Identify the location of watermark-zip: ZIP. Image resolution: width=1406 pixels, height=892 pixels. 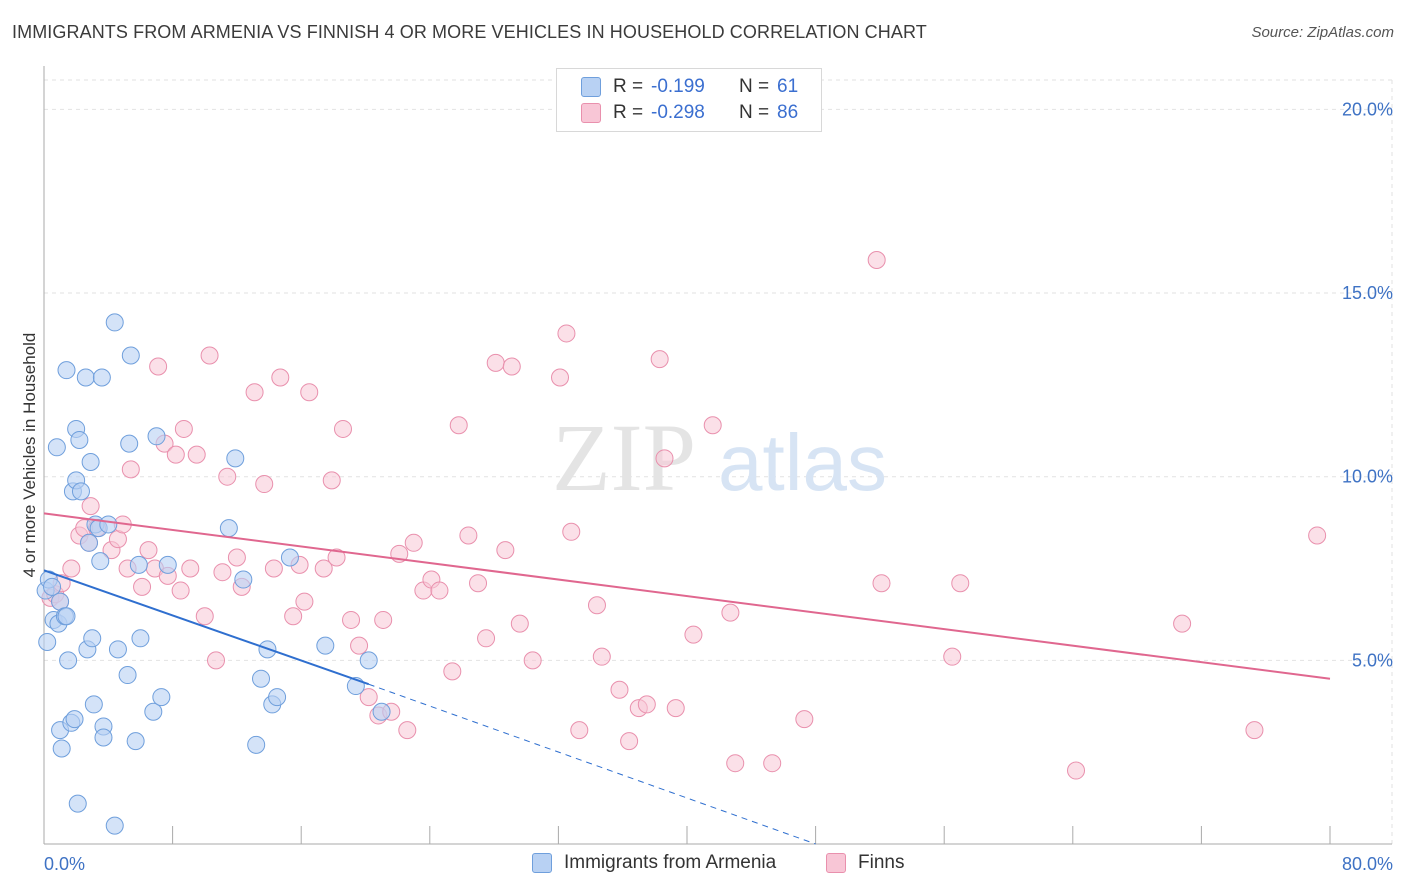
(624, 457).